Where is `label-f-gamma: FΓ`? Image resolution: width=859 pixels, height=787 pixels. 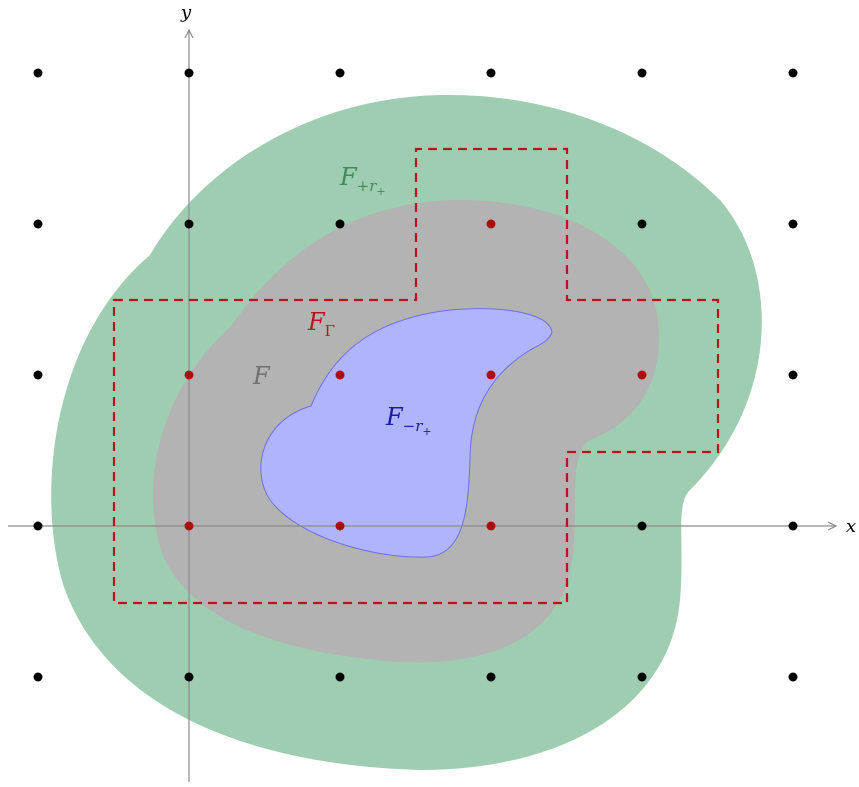
label-f-gamma: FΓ is located at coordinates (321, 324).